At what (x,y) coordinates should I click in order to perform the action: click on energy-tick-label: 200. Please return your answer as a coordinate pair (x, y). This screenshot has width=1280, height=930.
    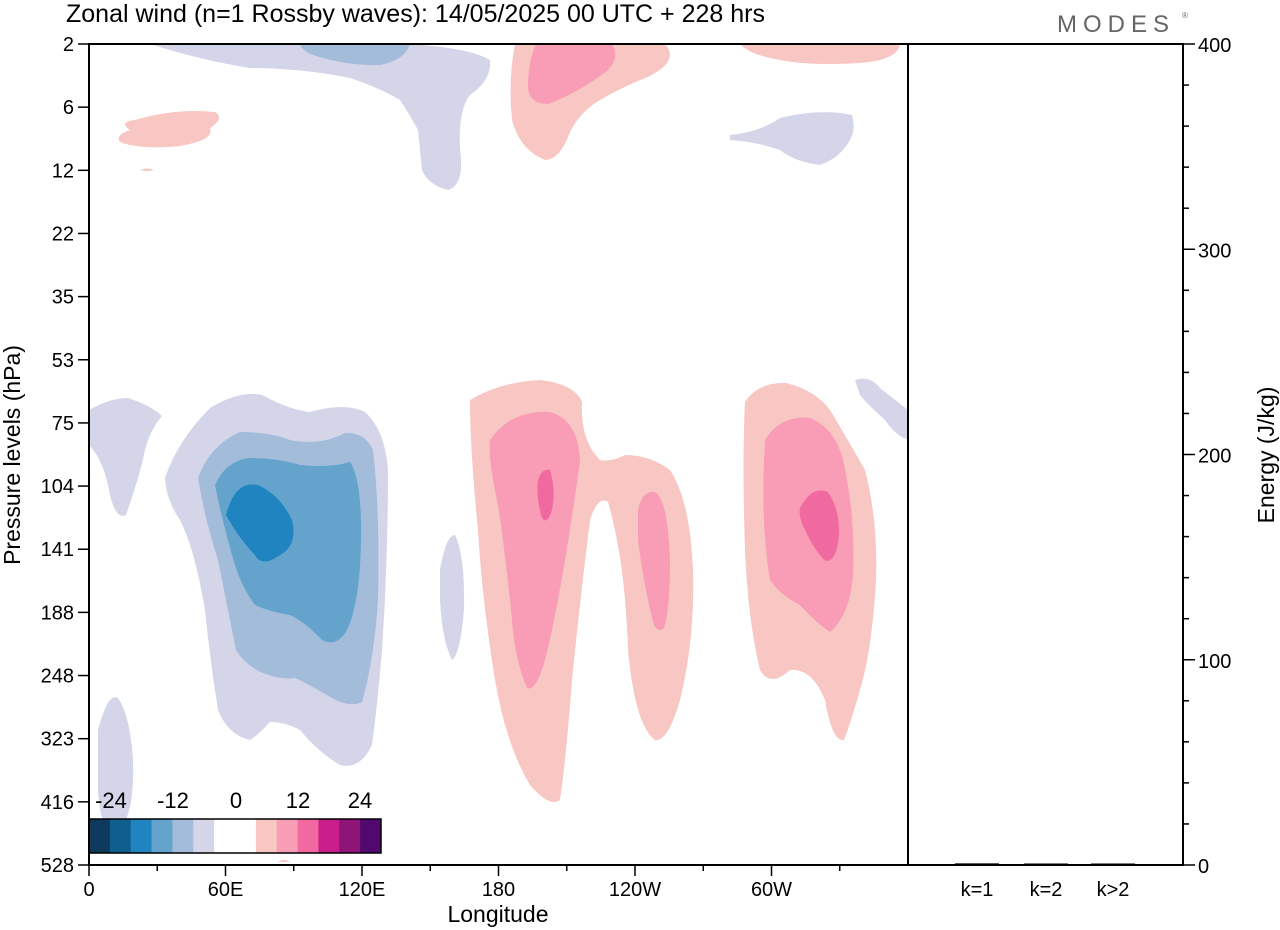
    Looking at the image, I should click on (1214, 457).